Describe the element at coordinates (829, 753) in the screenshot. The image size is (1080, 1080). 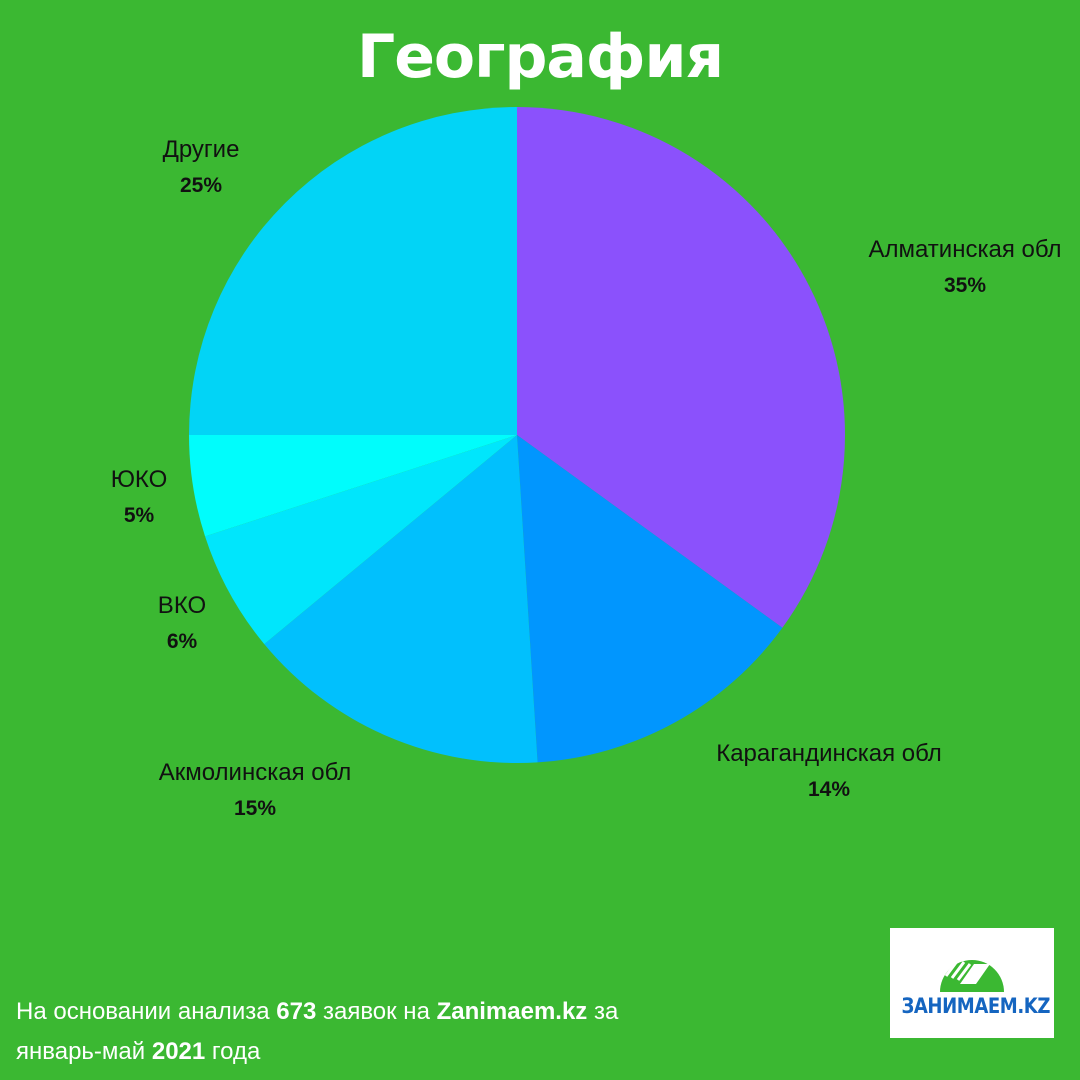
I see `slice-label-name: Карагандинская обл` at that location.